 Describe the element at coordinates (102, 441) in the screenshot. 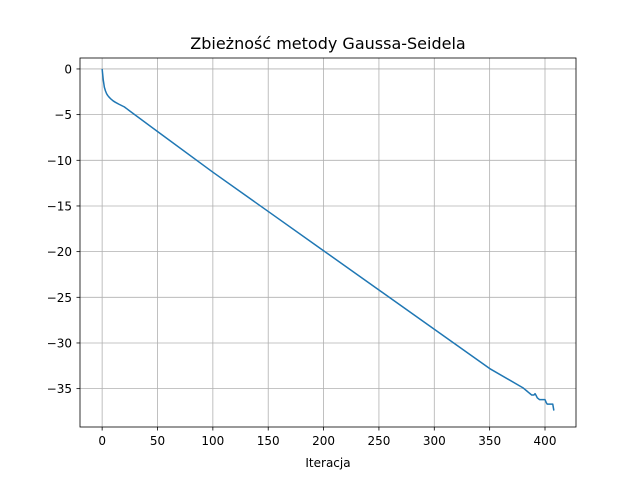

I see `x-tick-label: 0` at that location.